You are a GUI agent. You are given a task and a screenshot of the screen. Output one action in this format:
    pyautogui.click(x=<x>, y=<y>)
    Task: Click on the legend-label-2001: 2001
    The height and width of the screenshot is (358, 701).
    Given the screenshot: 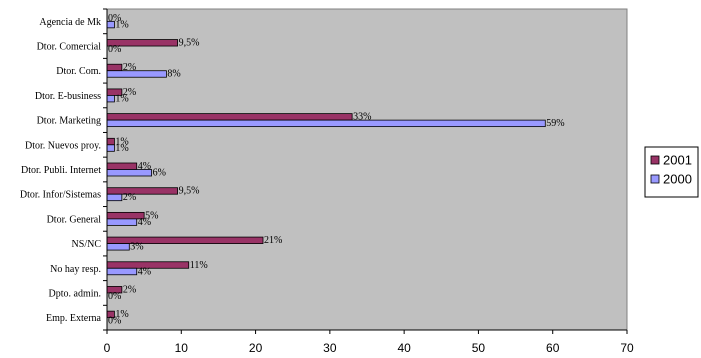 What is the action you would take?
    pyautogui.click(x=677, y=160)
    